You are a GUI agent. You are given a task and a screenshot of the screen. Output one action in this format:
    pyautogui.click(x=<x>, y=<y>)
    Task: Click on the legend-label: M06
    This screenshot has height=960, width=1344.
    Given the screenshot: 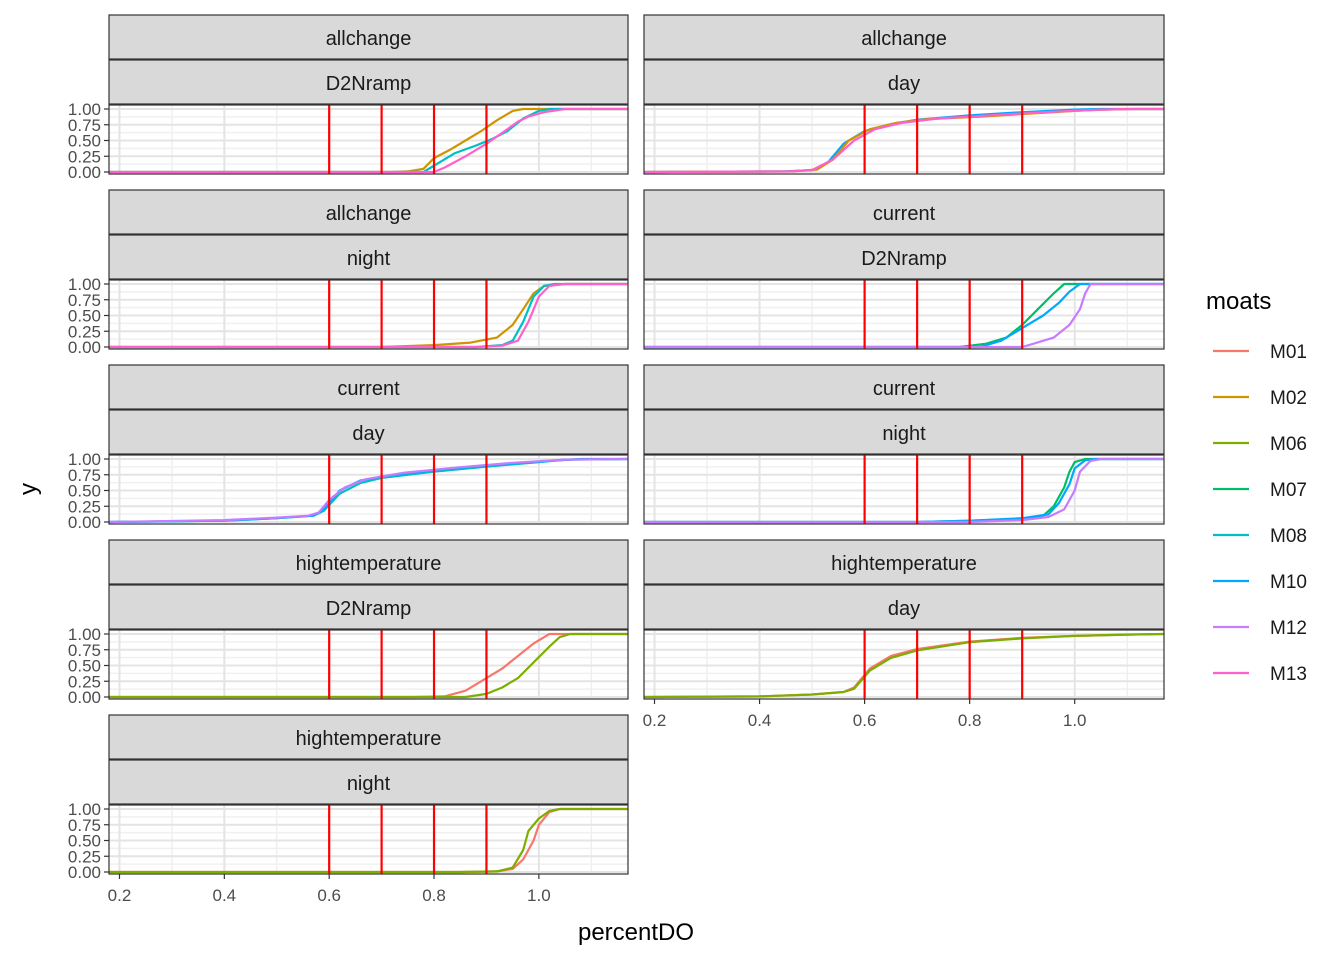 What is the action you would take?
    pyautogui.click(x=1288, y=444)
    